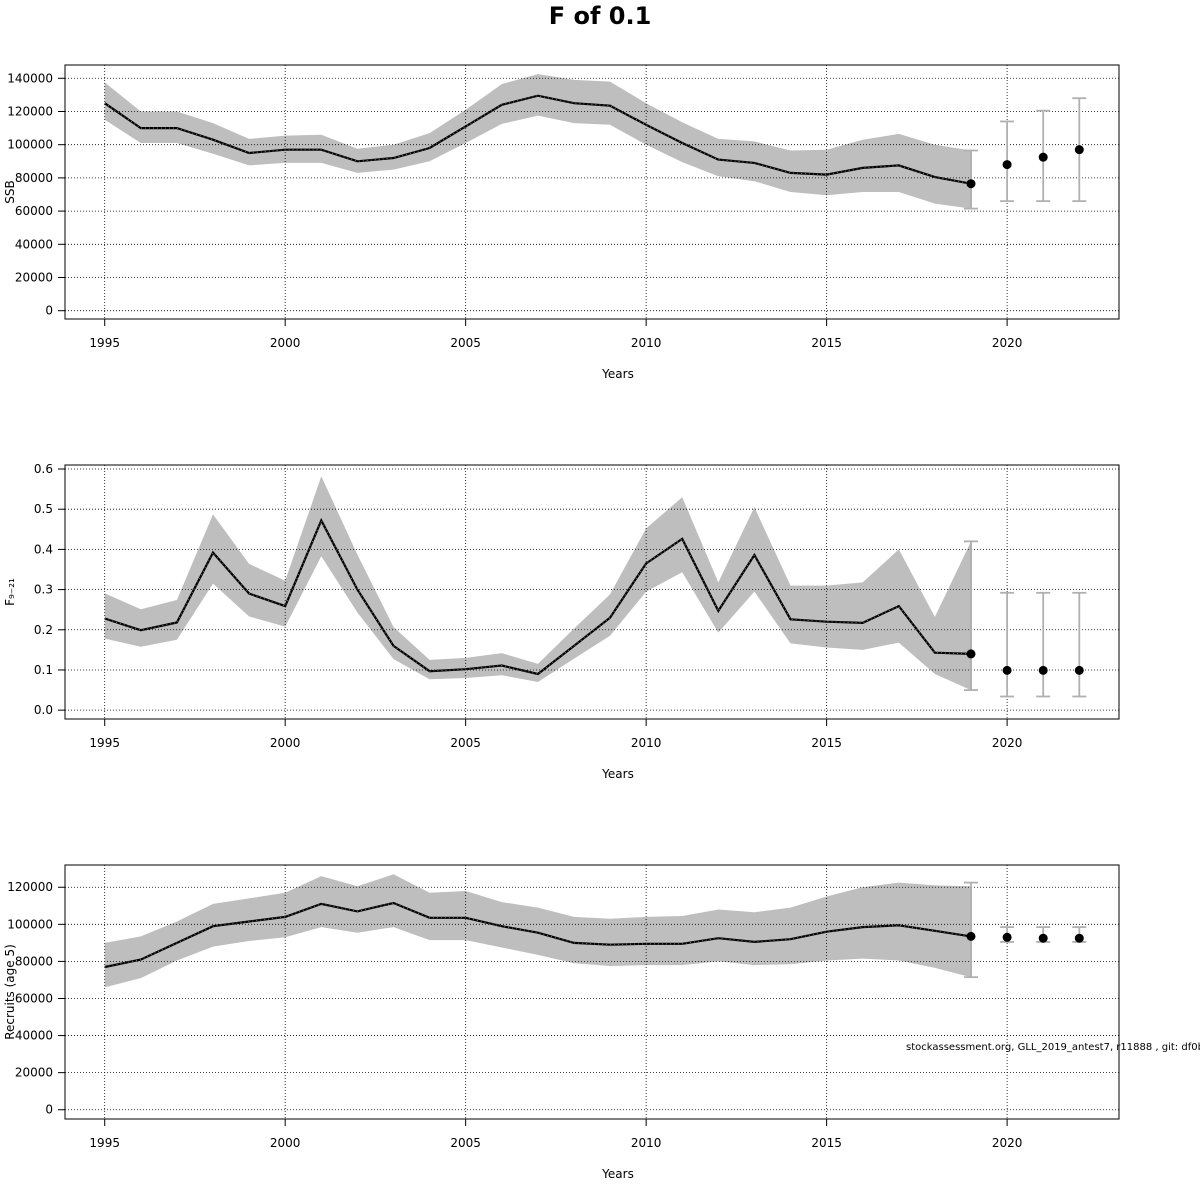 The height and width of the screenshot is (1200, 1200). I want to click on y-tick-label: 0.4, so click(43, 549).